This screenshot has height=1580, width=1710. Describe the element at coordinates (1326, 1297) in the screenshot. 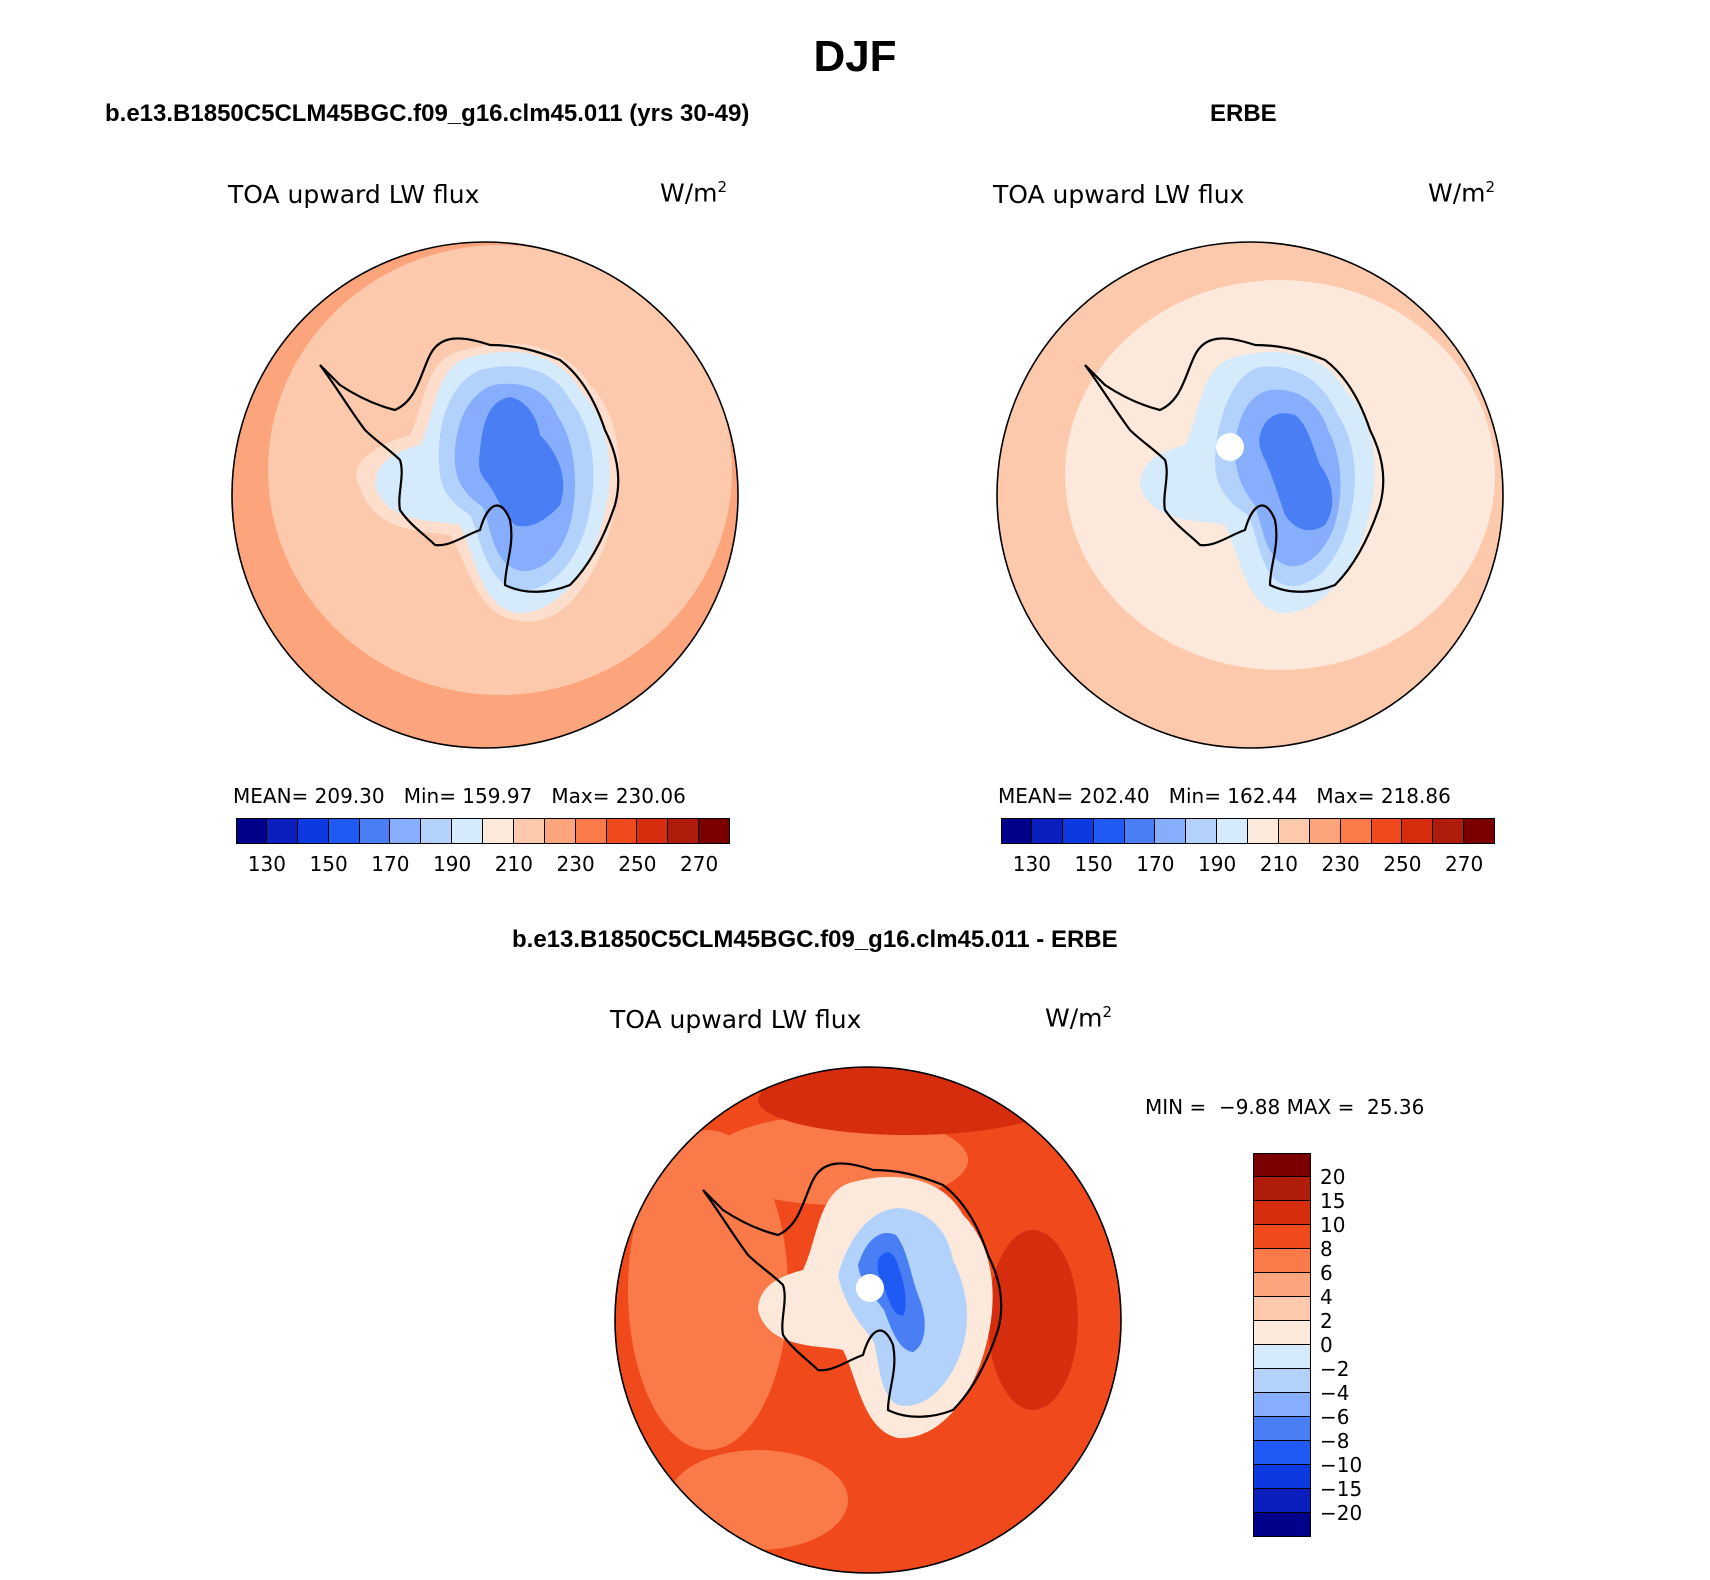

I see `colorbar-tick-label: 4` at that location.